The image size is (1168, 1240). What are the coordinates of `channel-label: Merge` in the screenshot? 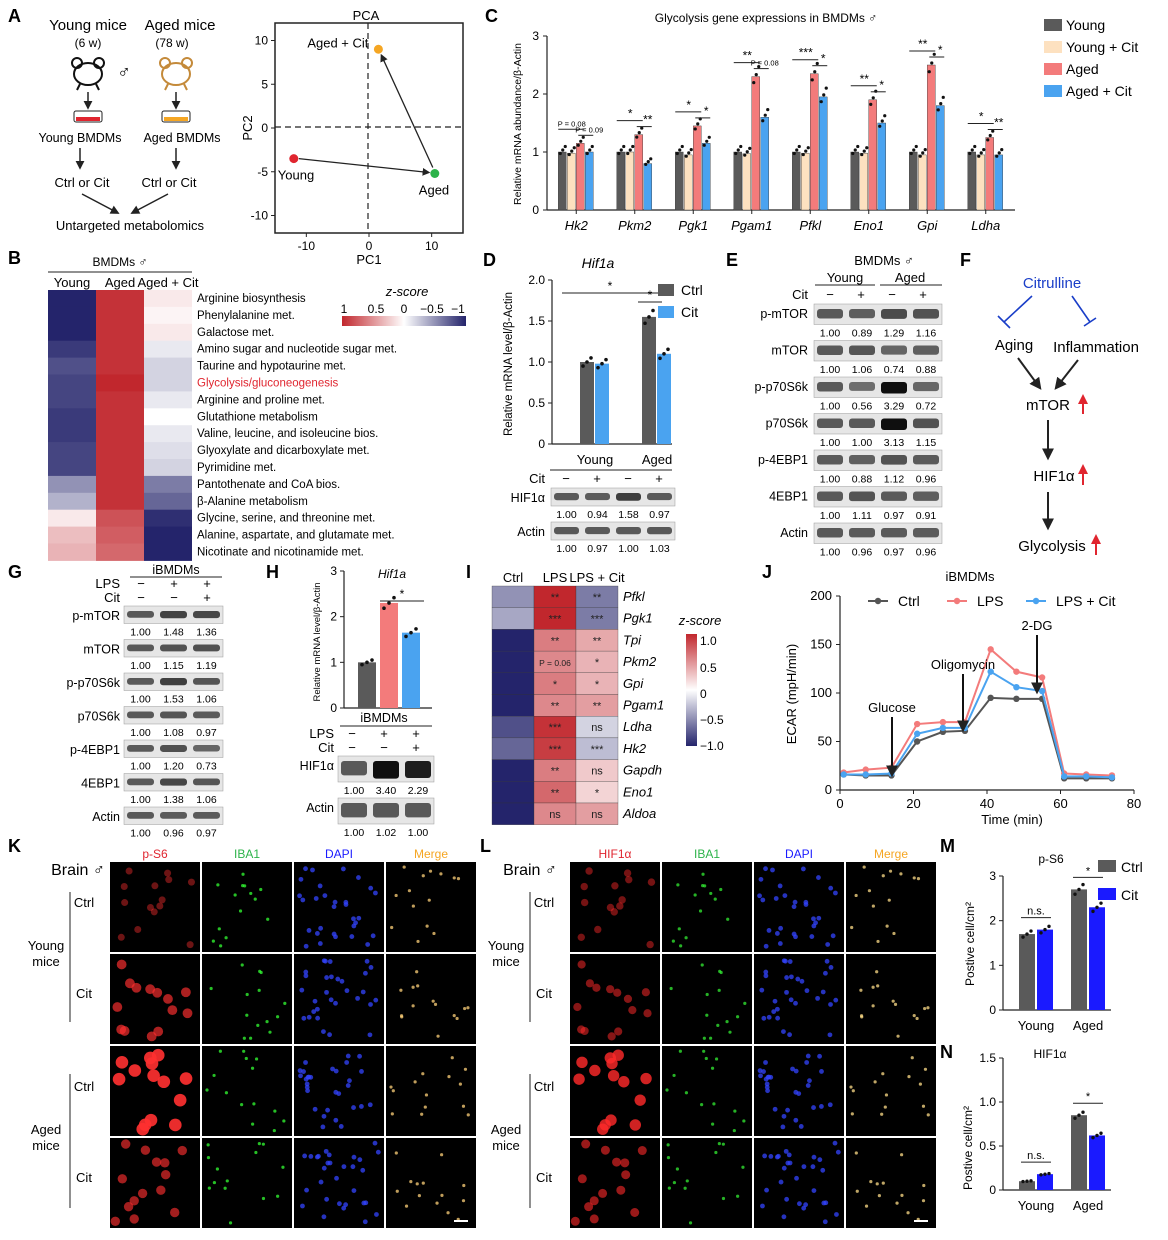 It's located at (431, 854).